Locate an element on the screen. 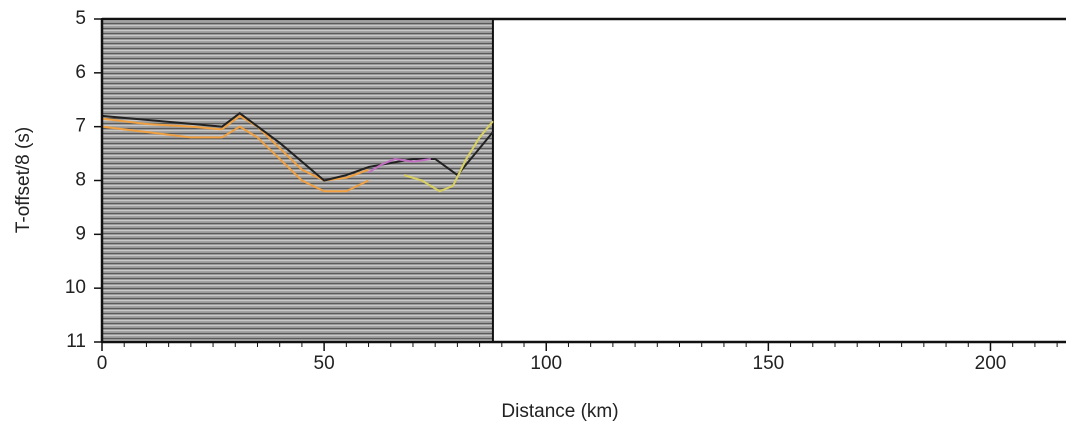 Image resolution: width=1066 pixels, height=434 pixels. x-axis-label: Distance (km) is located at coordinates (559, 411).